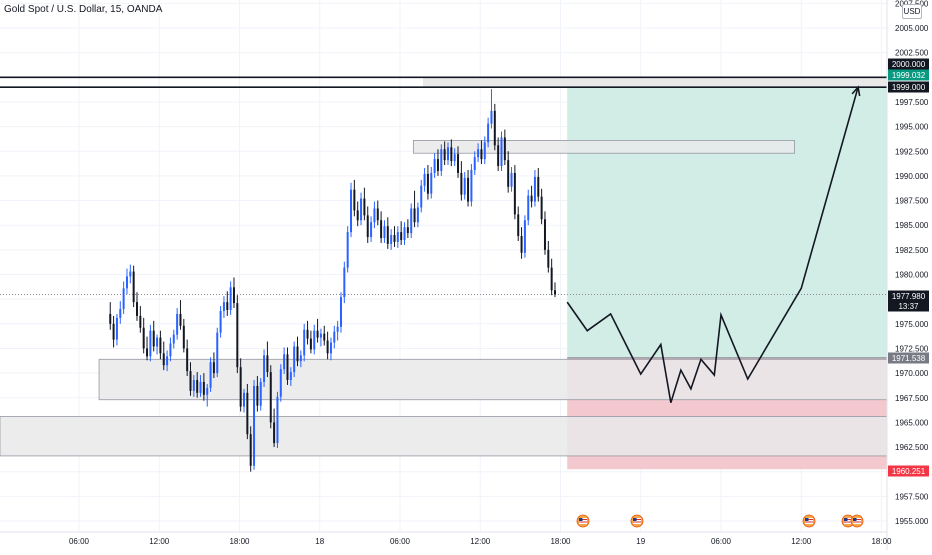  What do you see at coordinates (908, 471) in the screenshot?
I see `price-label-stop` at bounding box center [908, 471].